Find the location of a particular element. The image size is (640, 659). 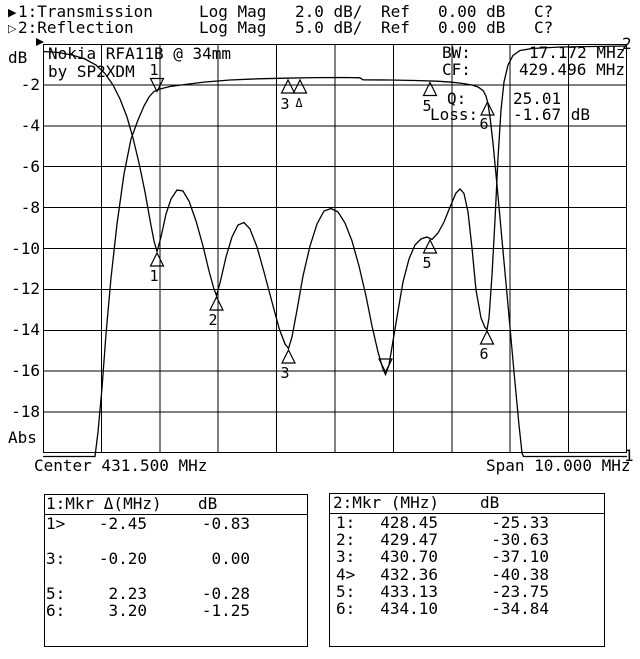

table-cell: -2.45 is located at coordinates (122, 523).